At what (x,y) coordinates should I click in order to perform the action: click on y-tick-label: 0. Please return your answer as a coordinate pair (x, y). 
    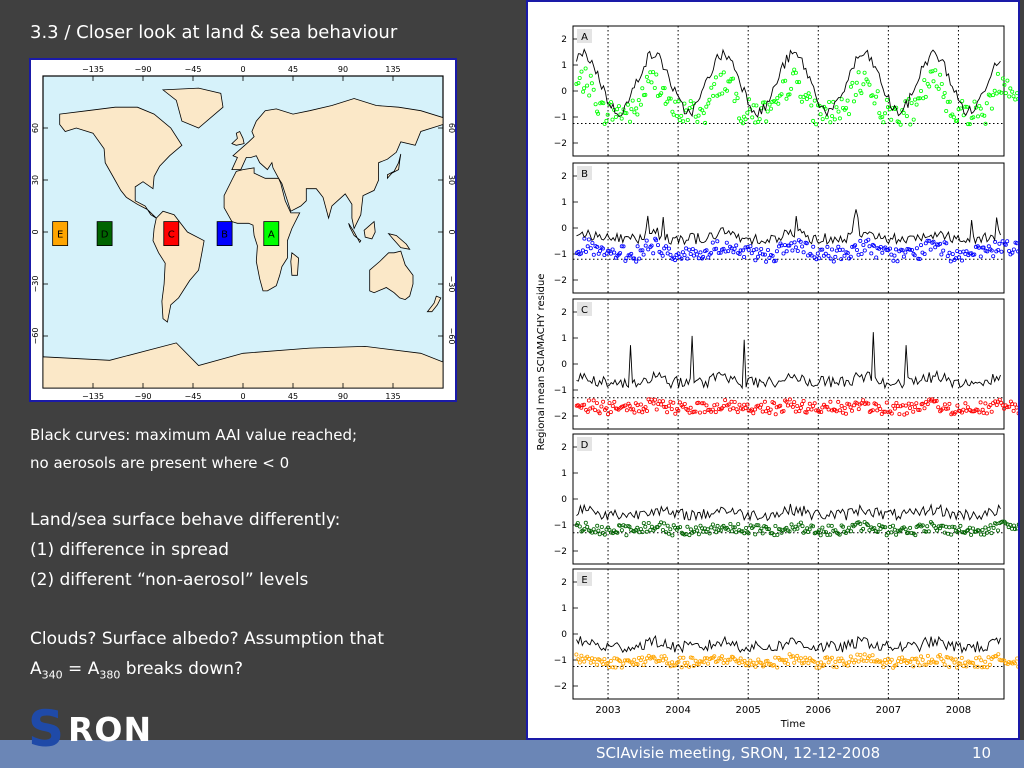
    Looking at the image, I should click on (564, 92).